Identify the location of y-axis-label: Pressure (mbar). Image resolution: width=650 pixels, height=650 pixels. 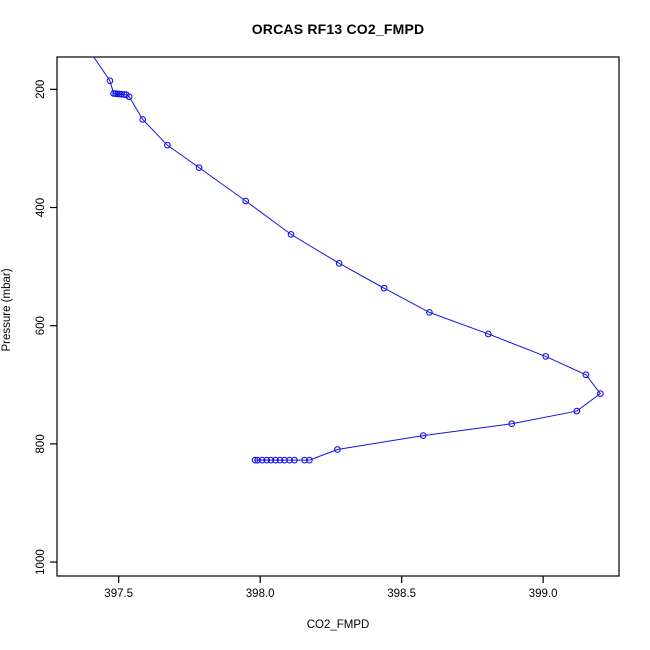
(7, 310).